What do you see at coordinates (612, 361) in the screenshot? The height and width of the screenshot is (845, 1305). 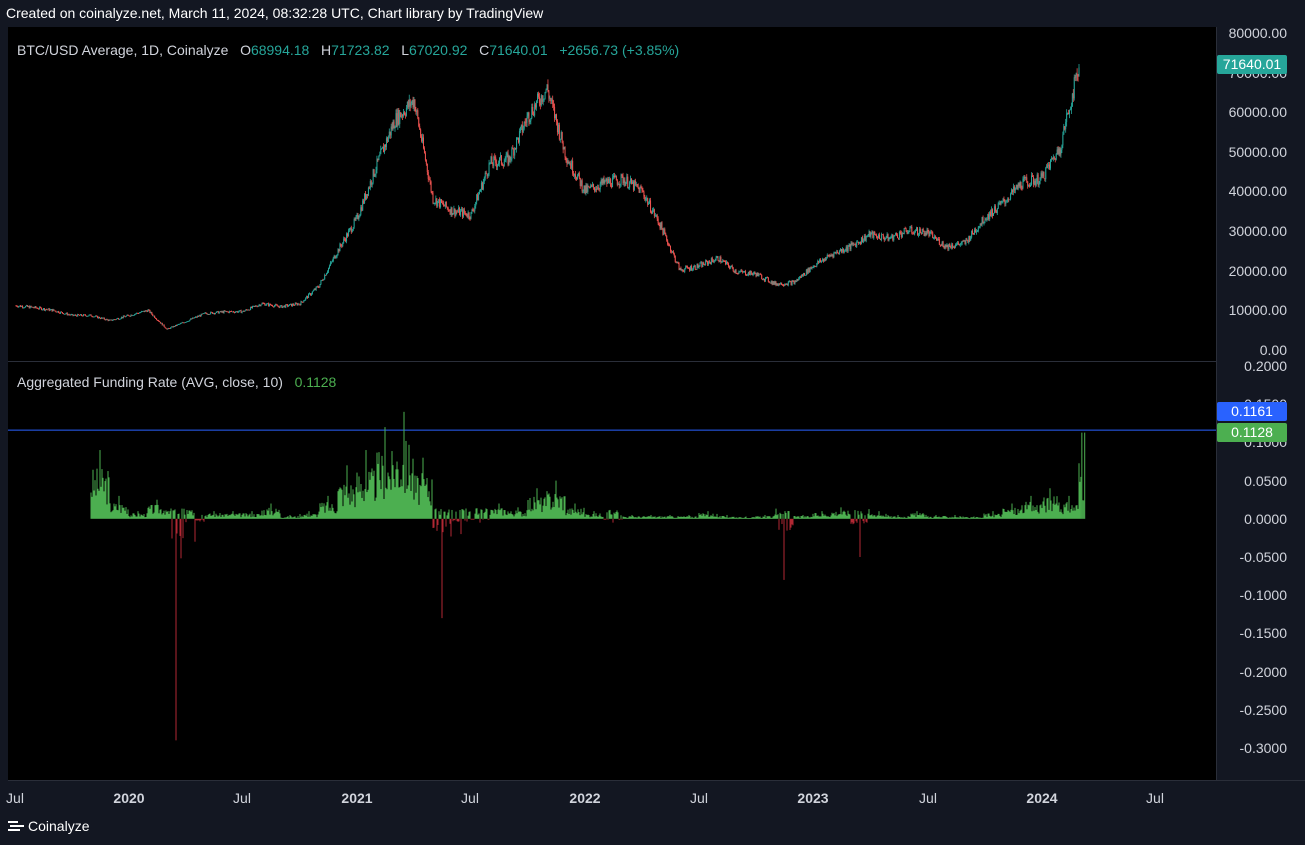 I see `pane-separator` at bounding box center [612, 361].